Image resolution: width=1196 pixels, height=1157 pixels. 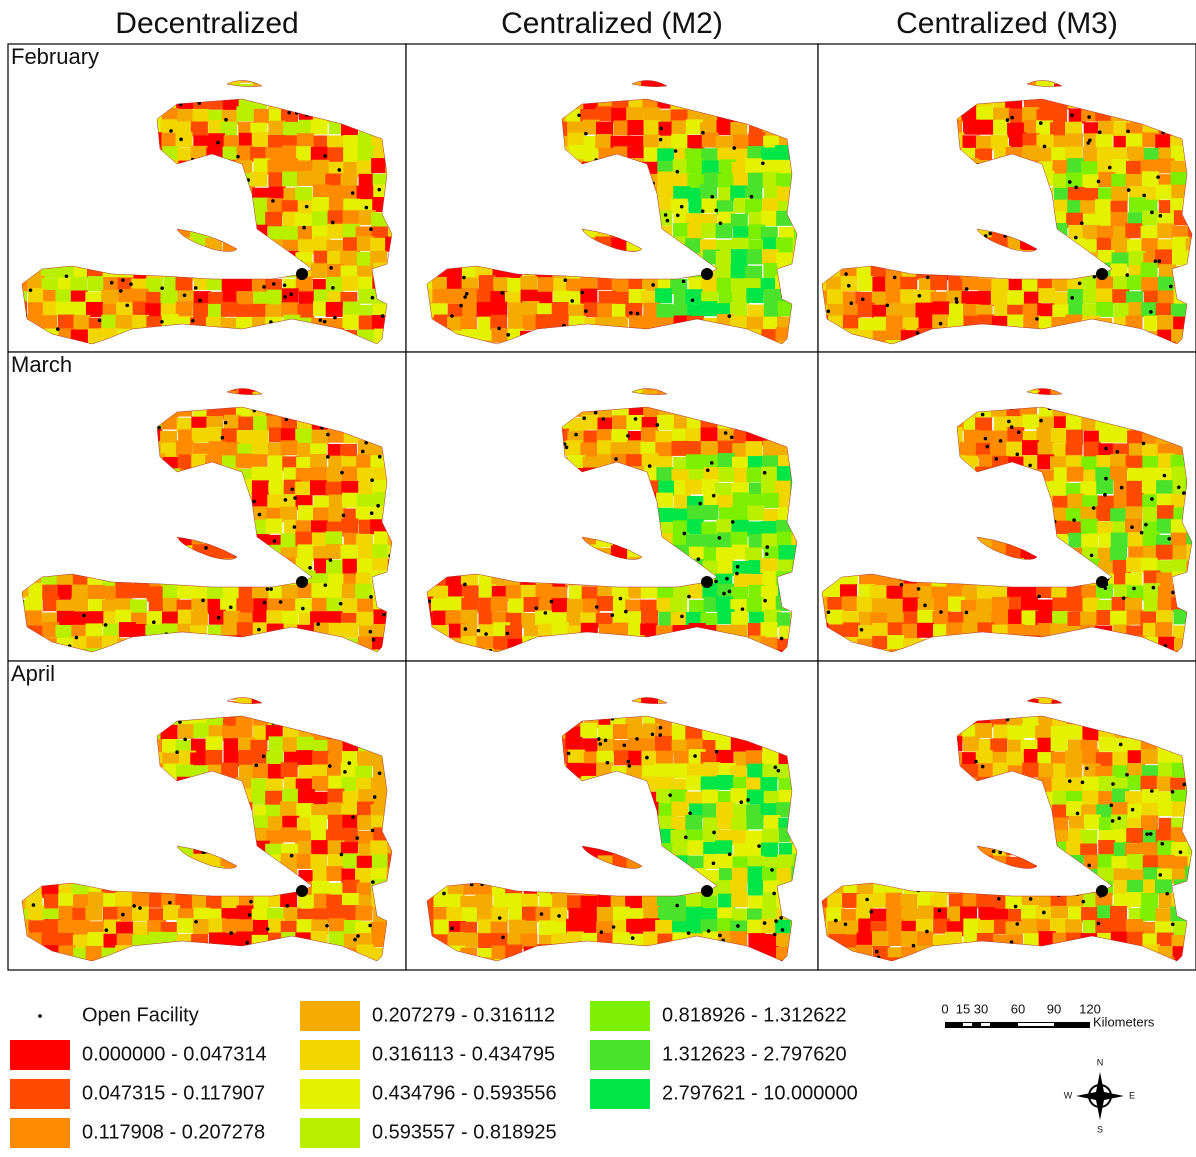 What do you see at coordinates (33, 673) in the screenshot?
I see `row-label: April` at bounding box center [33, 673].